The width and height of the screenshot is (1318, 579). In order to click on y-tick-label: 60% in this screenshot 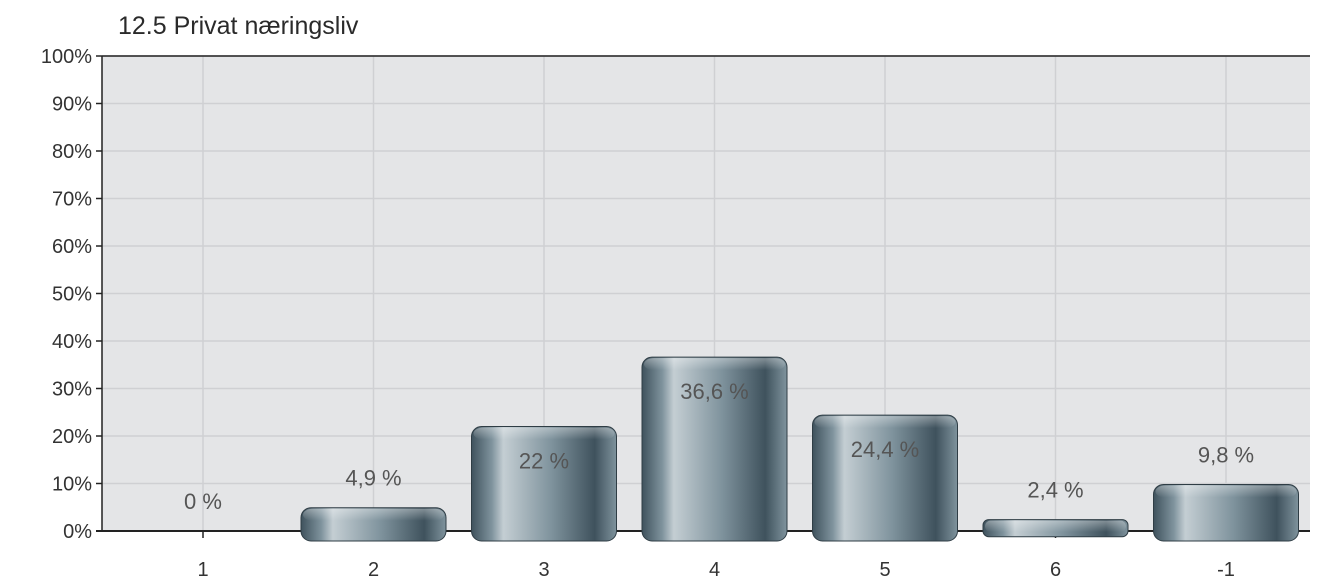, I will do `click(72, 247)`.